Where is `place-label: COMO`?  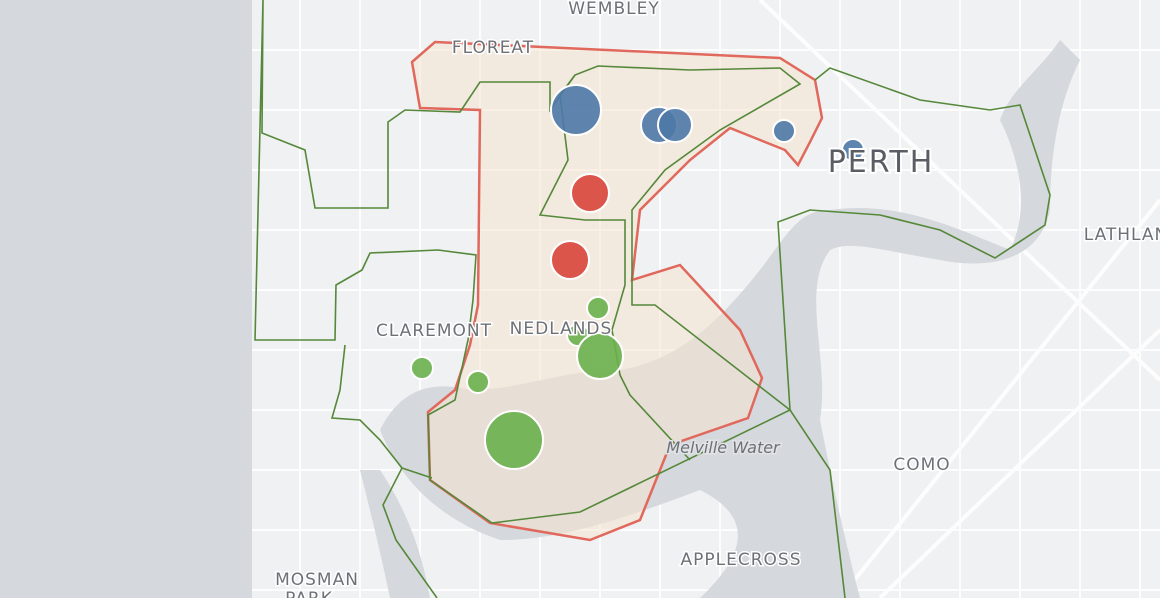
place-label: COMO is located at coordinates (921, 465).